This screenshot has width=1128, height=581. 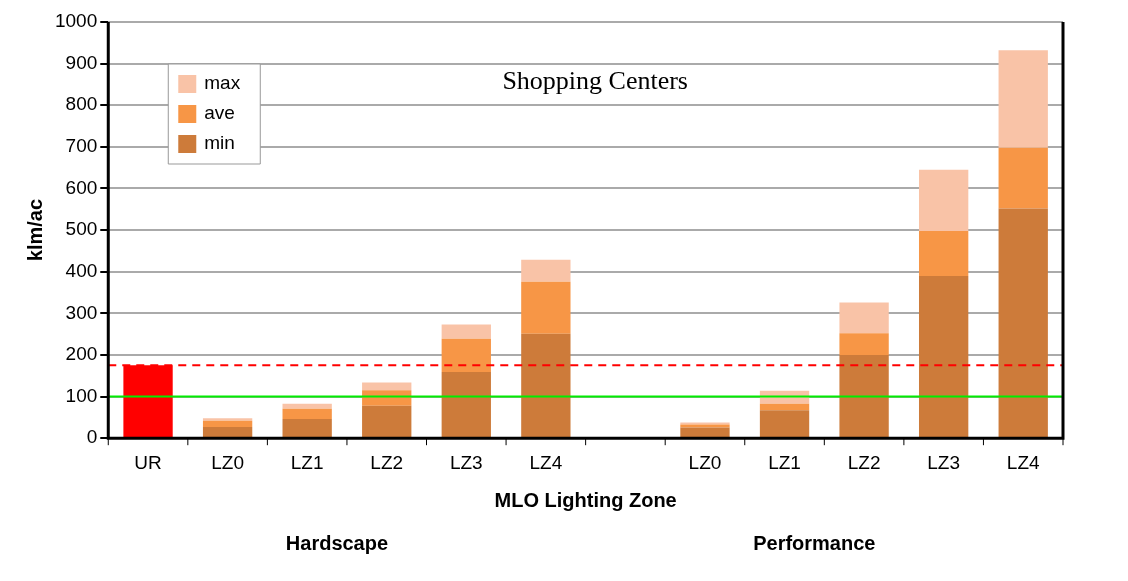 I want to click on y-tick-label: 300, so click(x=81, y=312).